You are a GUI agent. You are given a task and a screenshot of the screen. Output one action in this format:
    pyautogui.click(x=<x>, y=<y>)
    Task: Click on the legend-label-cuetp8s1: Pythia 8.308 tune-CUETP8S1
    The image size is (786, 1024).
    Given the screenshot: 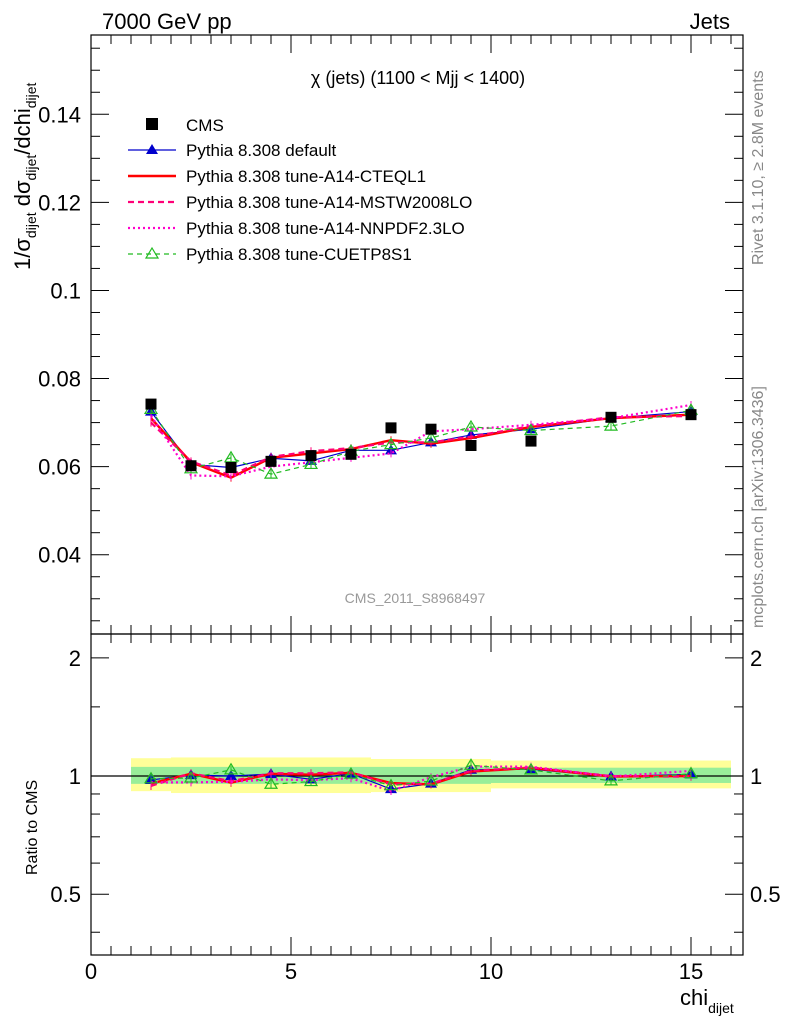 What is the action you would take?
    pyautogui.click(x=299, y=254)
    